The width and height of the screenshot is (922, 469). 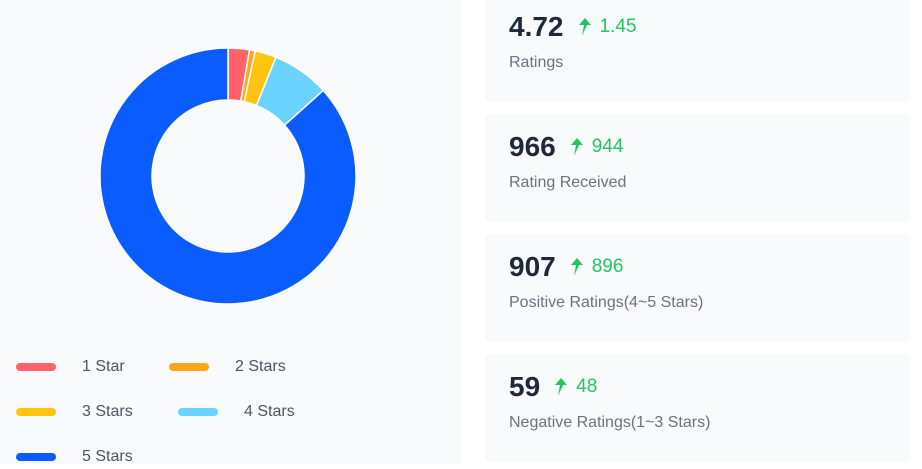 What do you see at coordinates (607, 266) in the screenshot?
I see `card-delta: 896` at bounding box center [607, 266].